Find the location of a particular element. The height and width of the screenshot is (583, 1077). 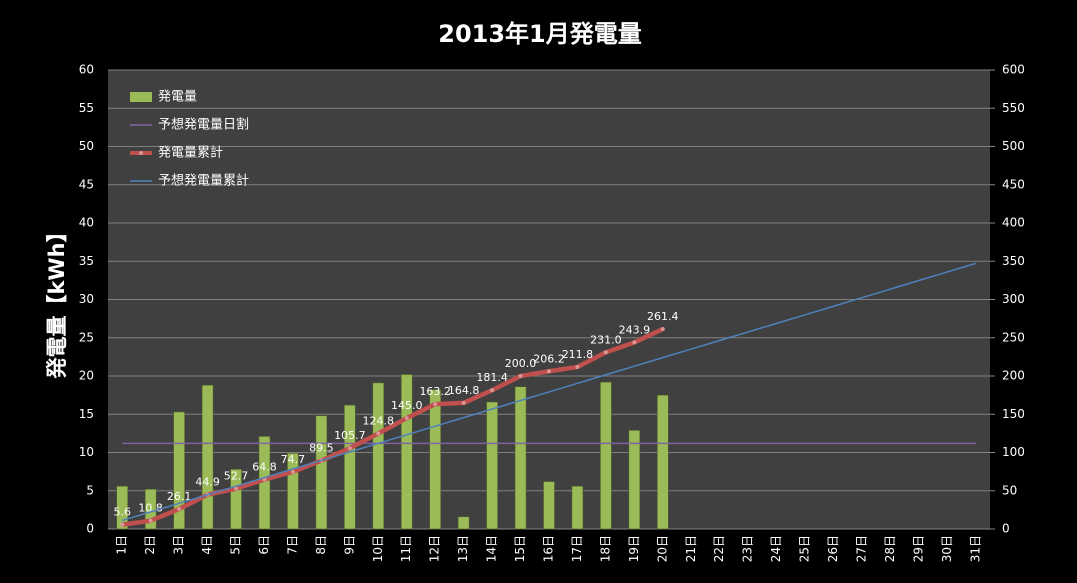

data-label: 64.8 is located at coordinates (264, 466).